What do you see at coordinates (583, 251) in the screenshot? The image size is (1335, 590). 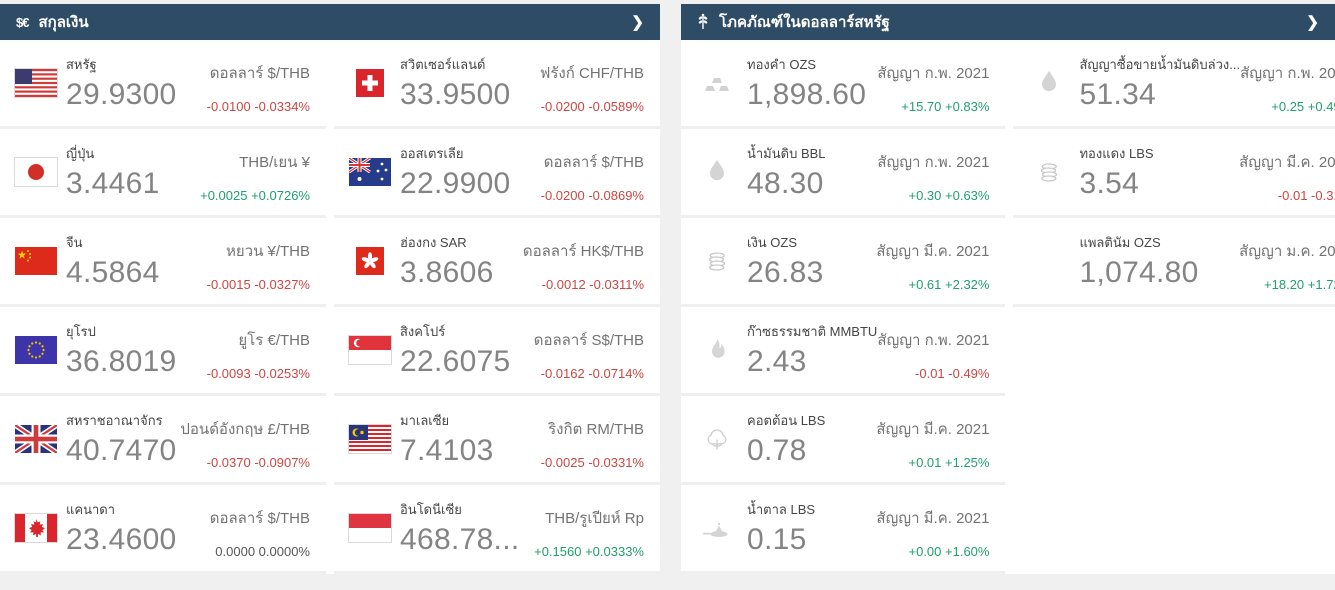 I see `pair-label: ดอลลาร์ HK$/THB` at bounding box center [583, 251].